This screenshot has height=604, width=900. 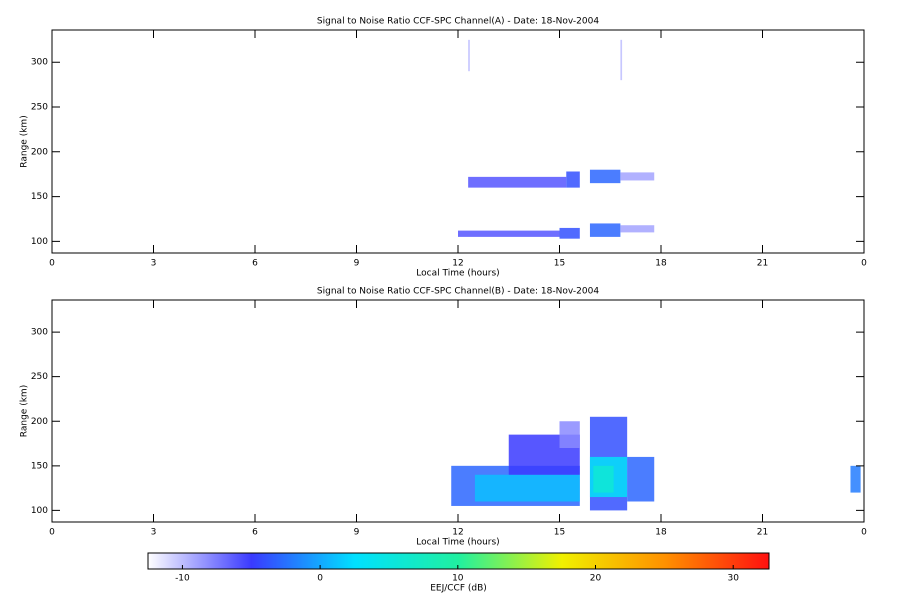 What do you see at coordinates (596, 579) in the screenshot?
I see `colorbar-tick-label: 20` at bounding box center [596, 579].